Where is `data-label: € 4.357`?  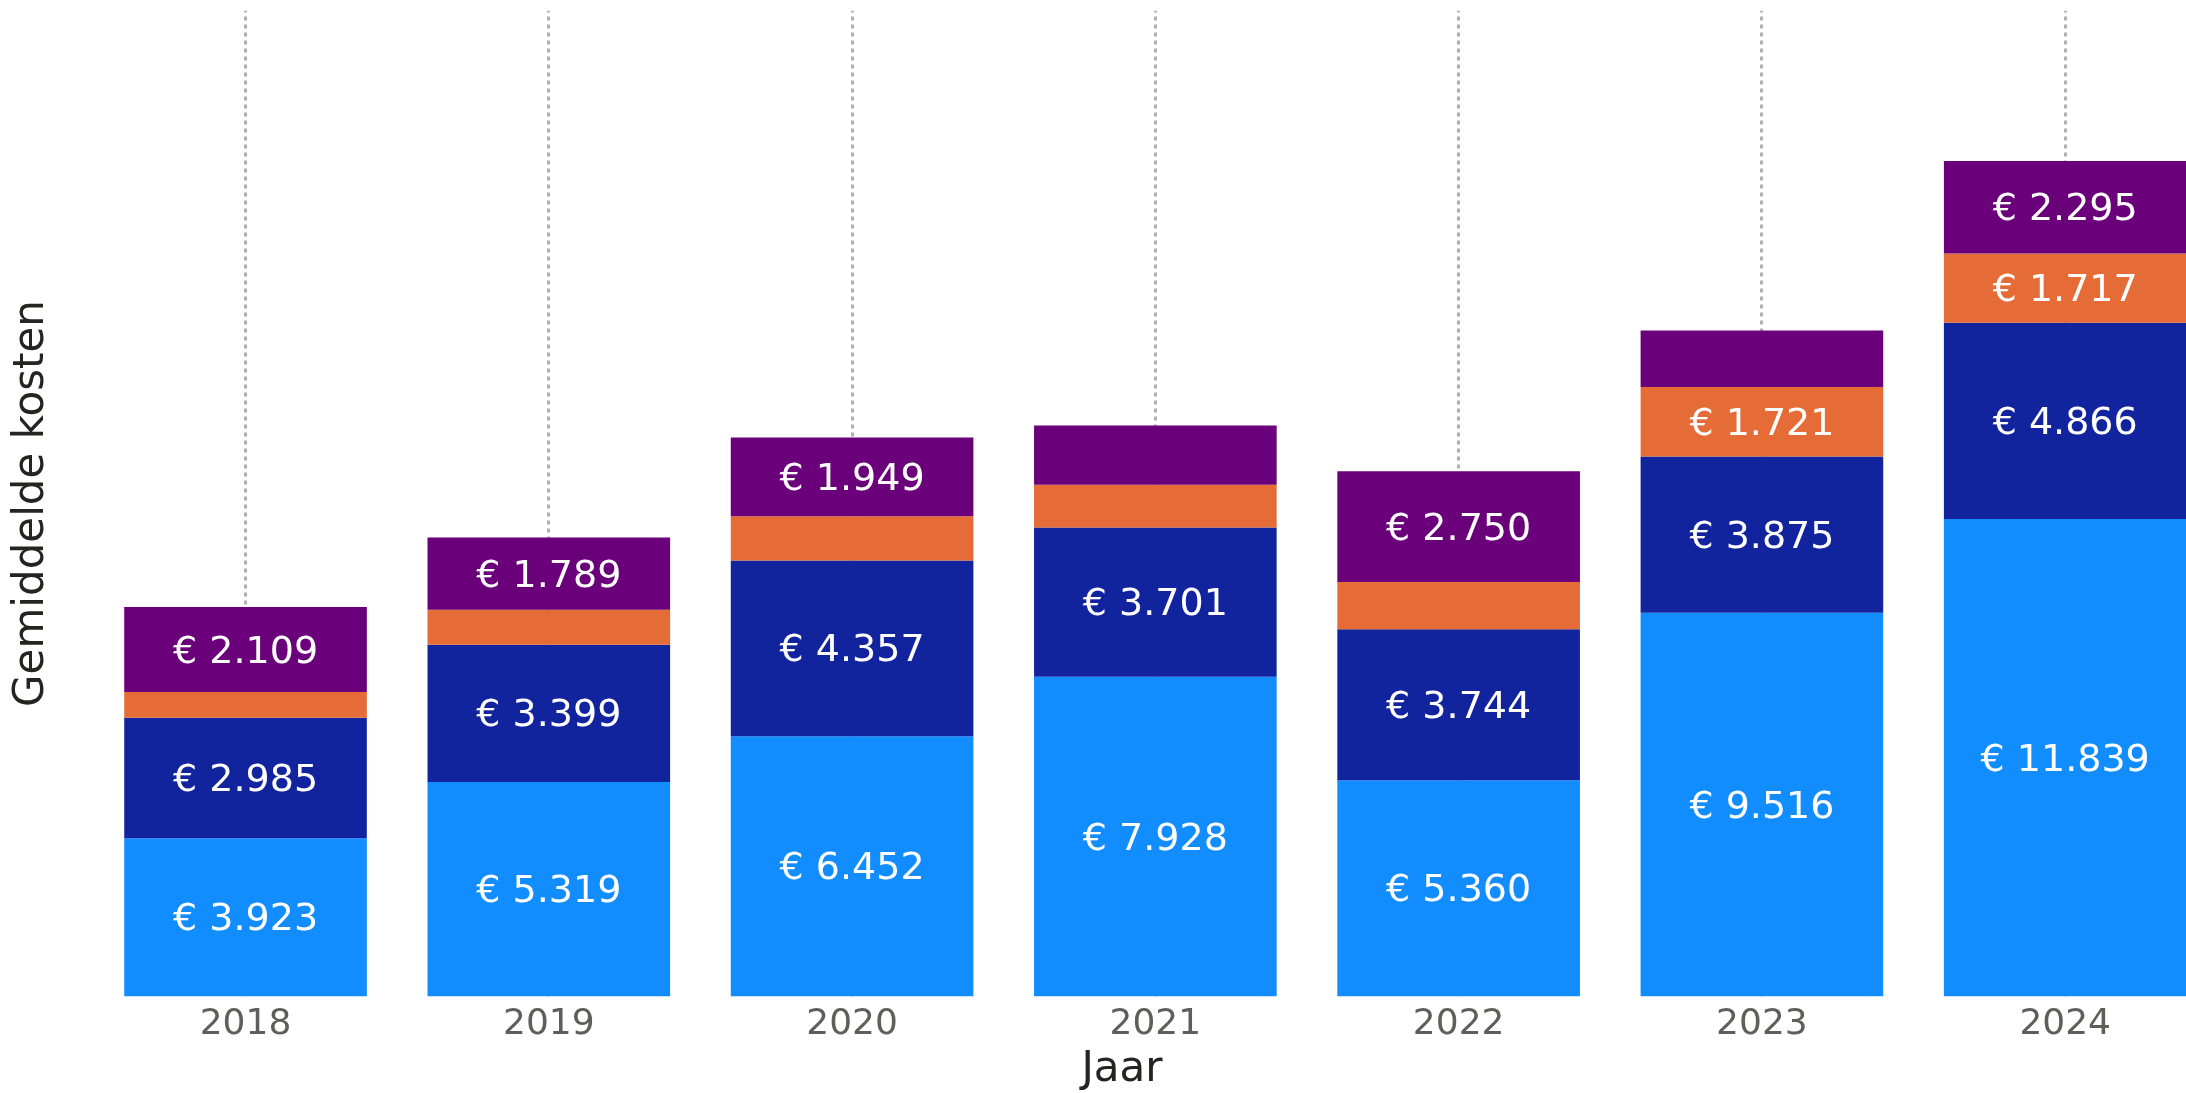
data-label: € 4.357 is located at coordinates (852, 648).